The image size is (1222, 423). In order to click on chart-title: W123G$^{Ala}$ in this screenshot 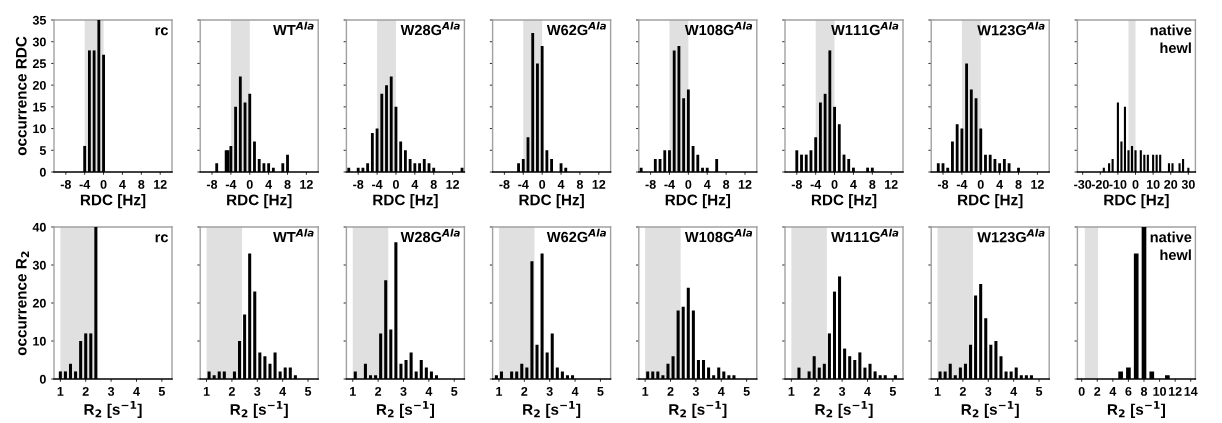, I will do `click(1011, 235)`.